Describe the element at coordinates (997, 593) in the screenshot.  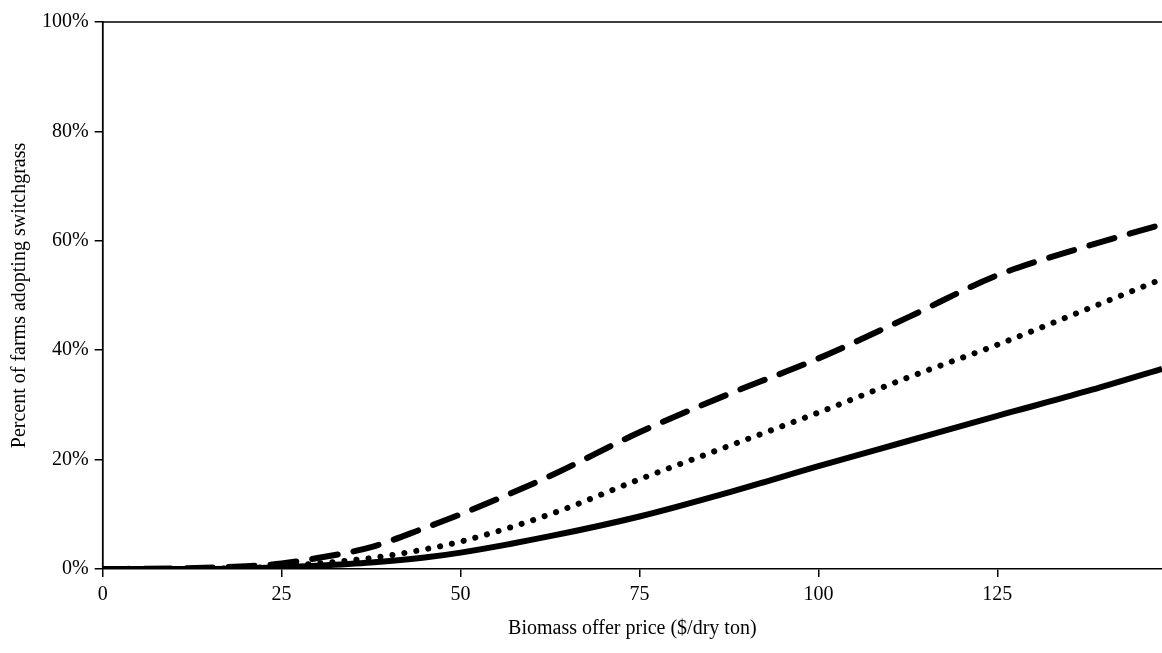
I see `x-tick-label: 125` at that location.